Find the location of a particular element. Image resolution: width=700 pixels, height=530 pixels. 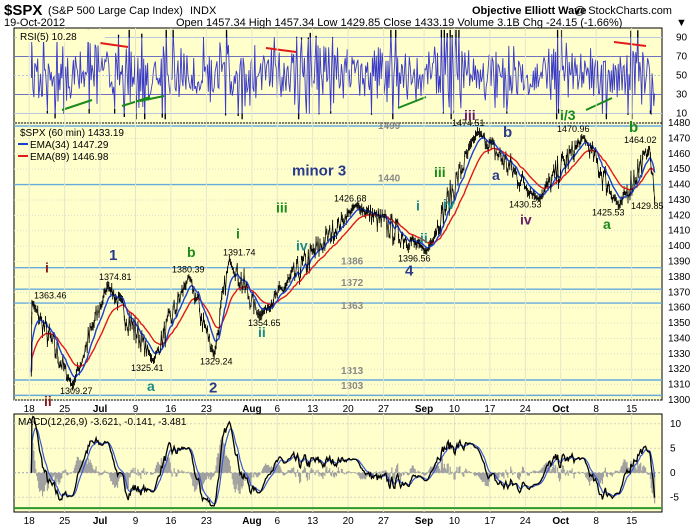

price-label: 1474.51 is located at coordinates (468, 123).